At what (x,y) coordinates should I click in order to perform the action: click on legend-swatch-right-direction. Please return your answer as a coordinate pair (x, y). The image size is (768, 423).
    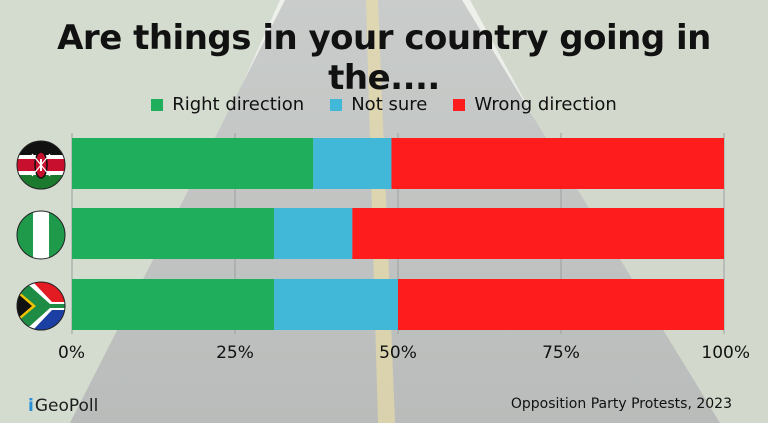
    Looking at the image, I should click on (157, 104).